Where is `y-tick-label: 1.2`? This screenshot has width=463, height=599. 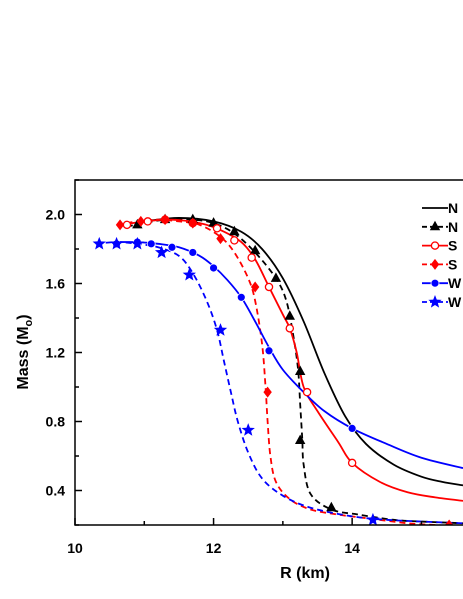 y-tick-label: 1.2 is located at coordinates (56, 353).